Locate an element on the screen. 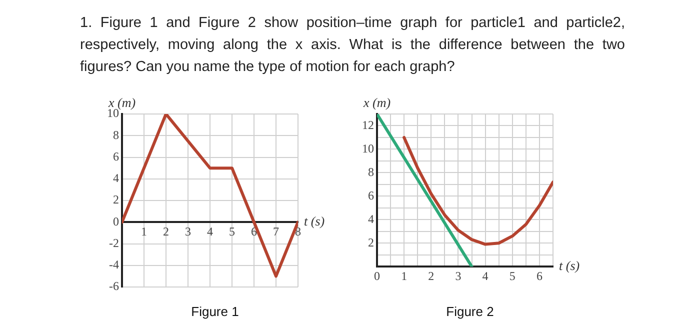  y-tick-label: -4 is located at coordinates (114, 265).